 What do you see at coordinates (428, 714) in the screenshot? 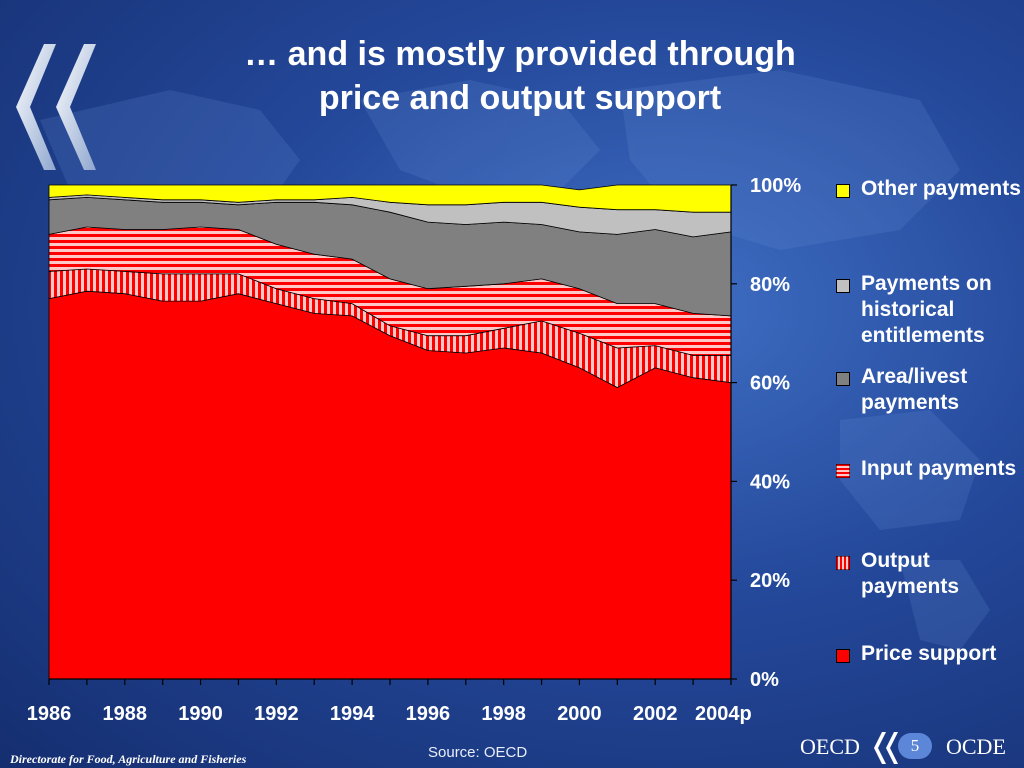
I see `x-tick-label: 1996` at bounding box center [428, 714].